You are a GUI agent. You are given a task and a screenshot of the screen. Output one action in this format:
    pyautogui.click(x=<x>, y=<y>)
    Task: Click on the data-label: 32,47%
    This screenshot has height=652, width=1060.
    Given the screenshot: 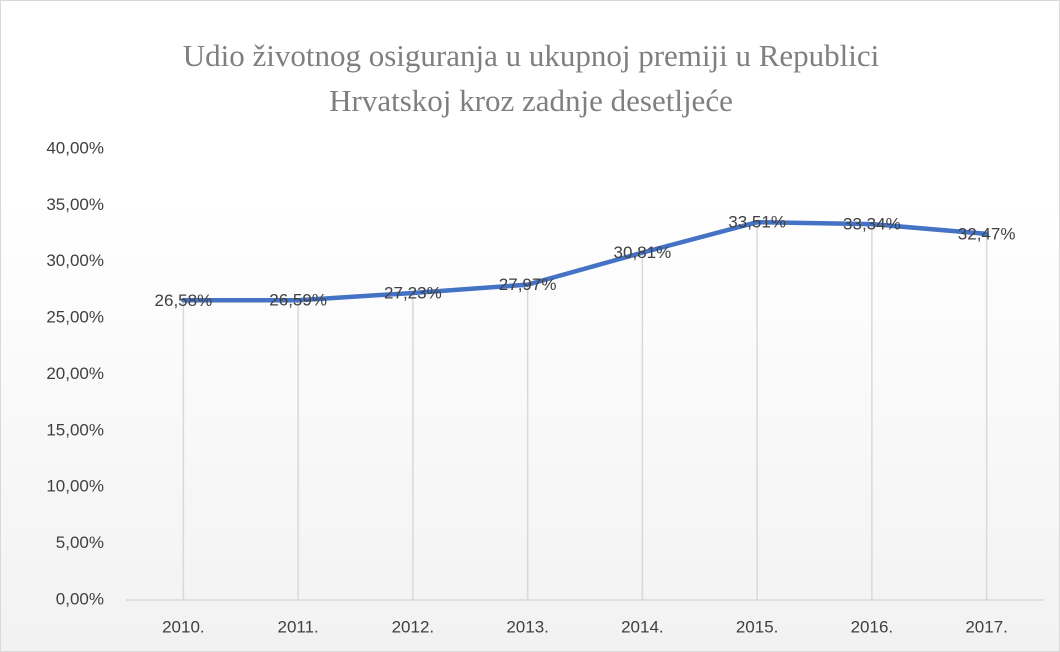 What is the action you would take?
    pyautogui.click(x=987, y=233)
    